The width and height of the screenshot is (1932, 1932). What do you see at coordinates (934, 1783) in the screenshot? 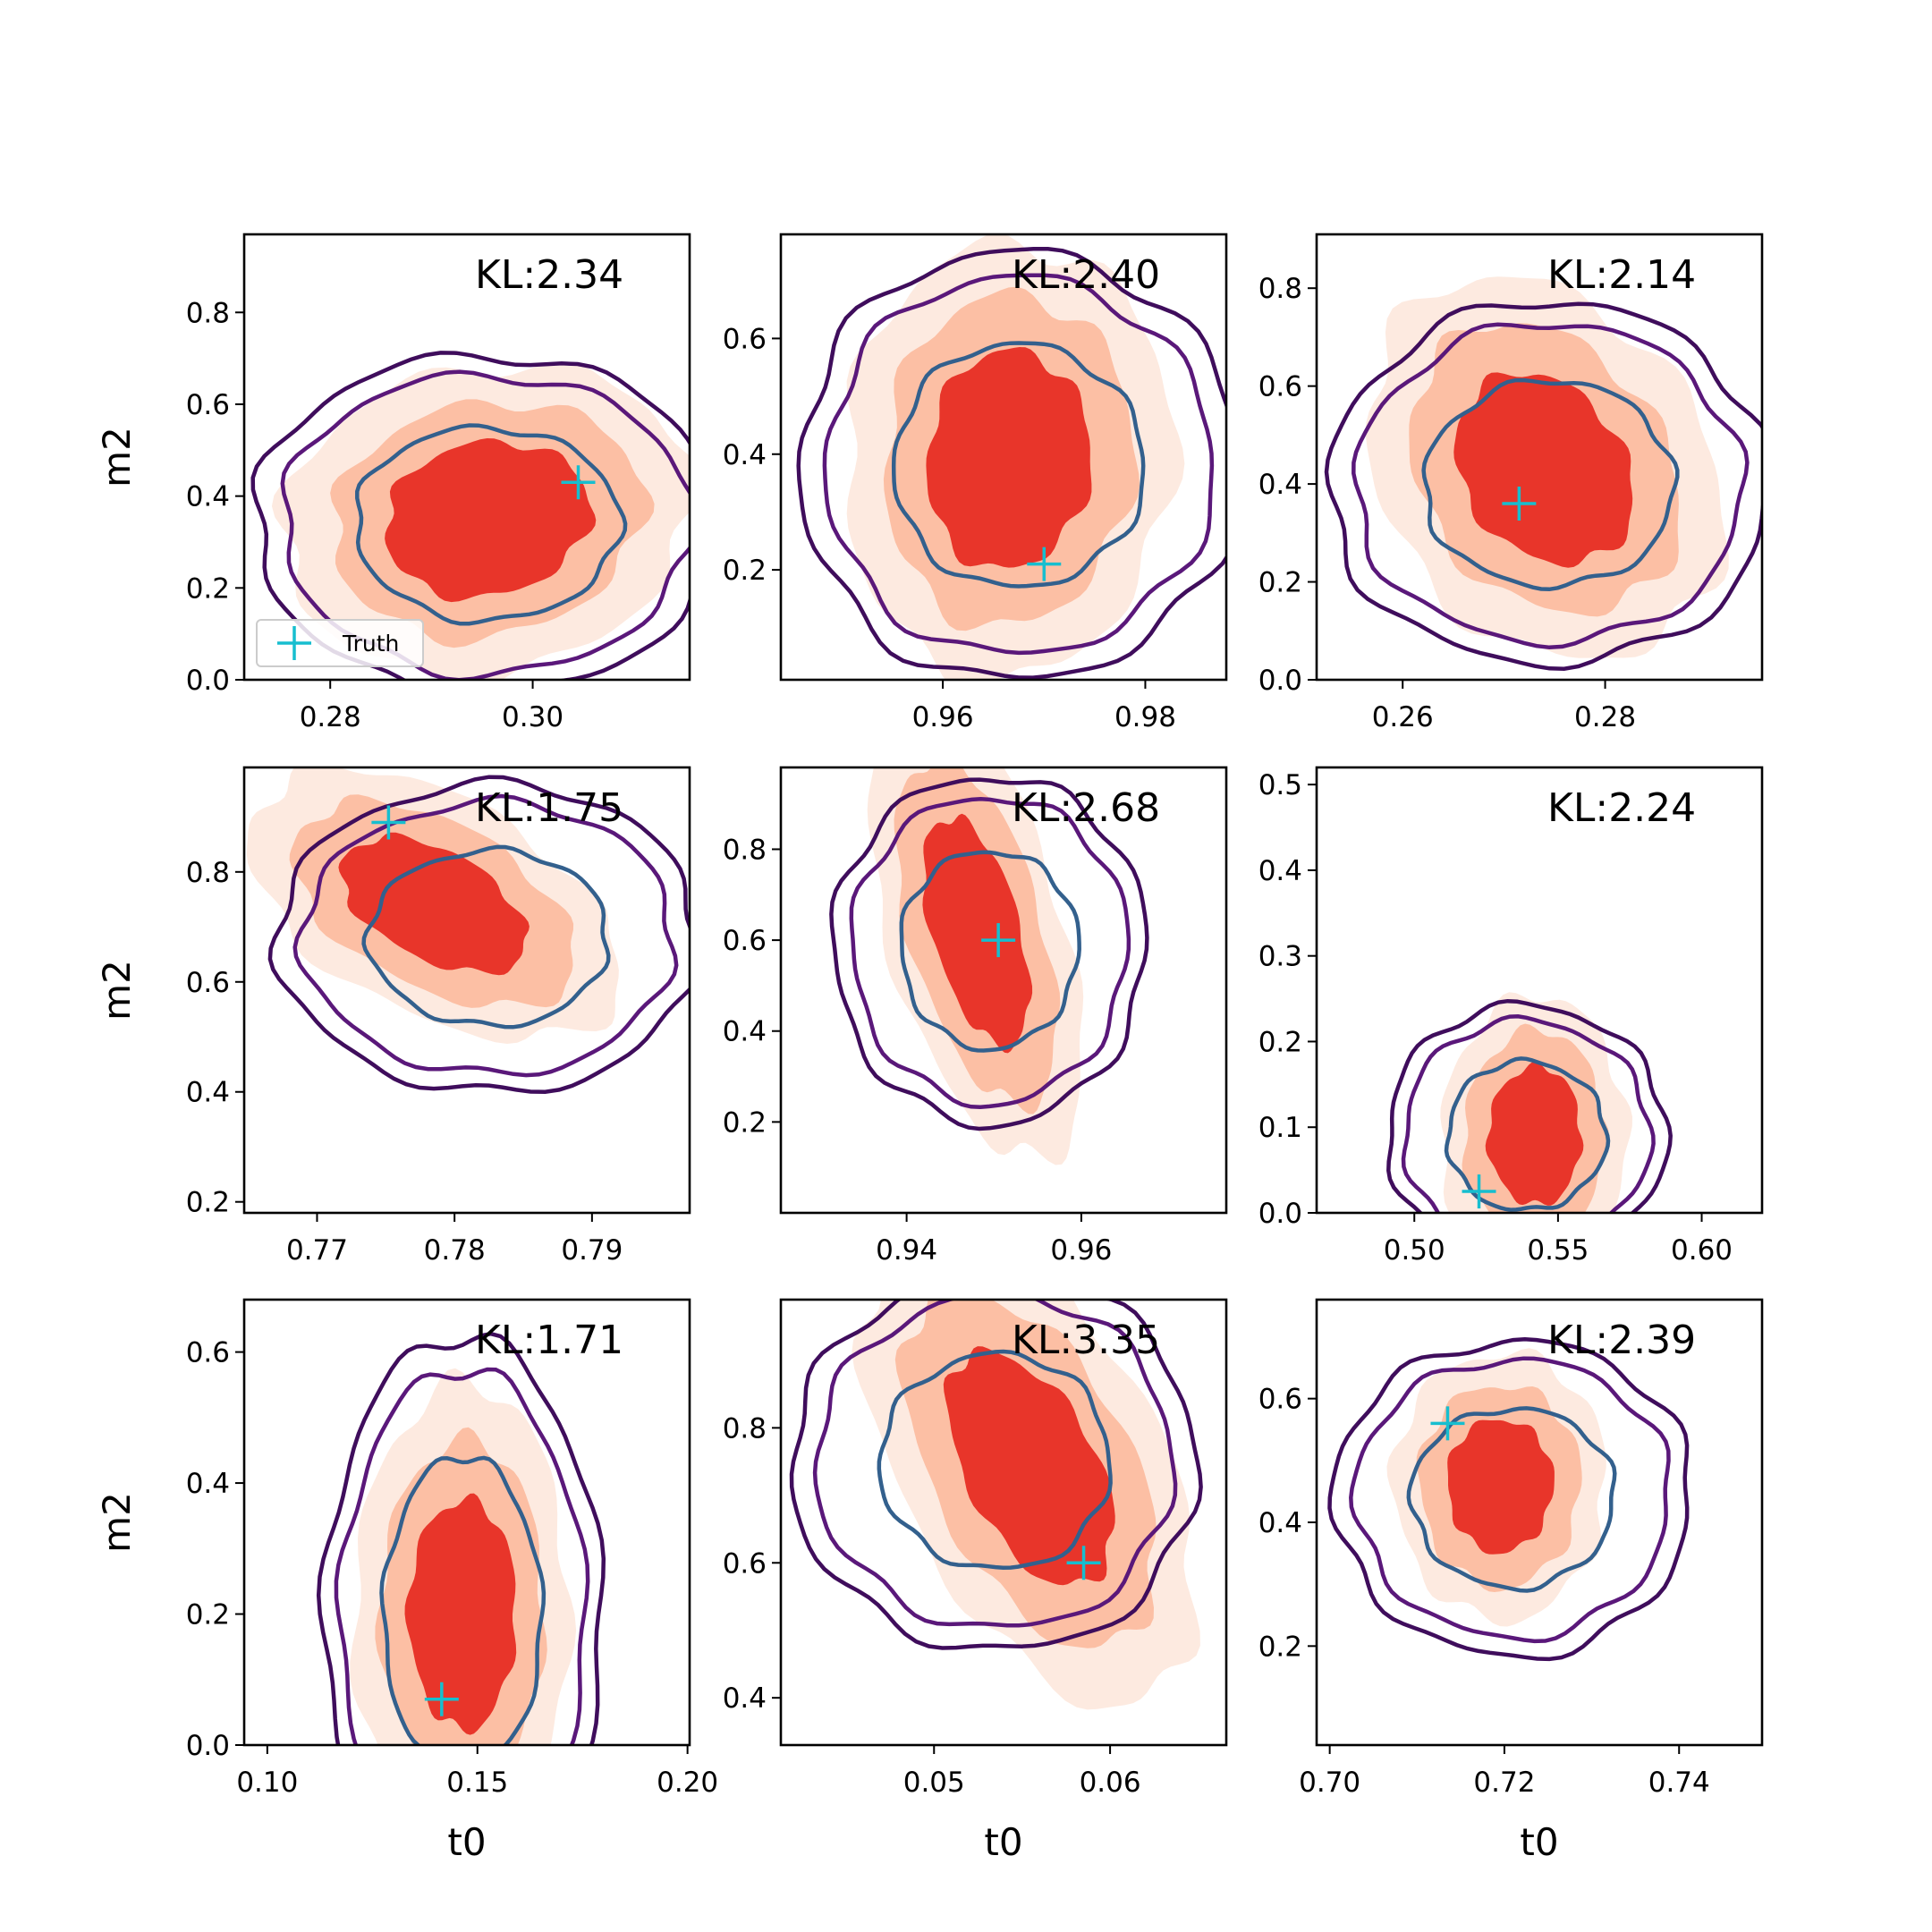
I see `x-tick-label: 0.05` at bounding box center [934, 1783].